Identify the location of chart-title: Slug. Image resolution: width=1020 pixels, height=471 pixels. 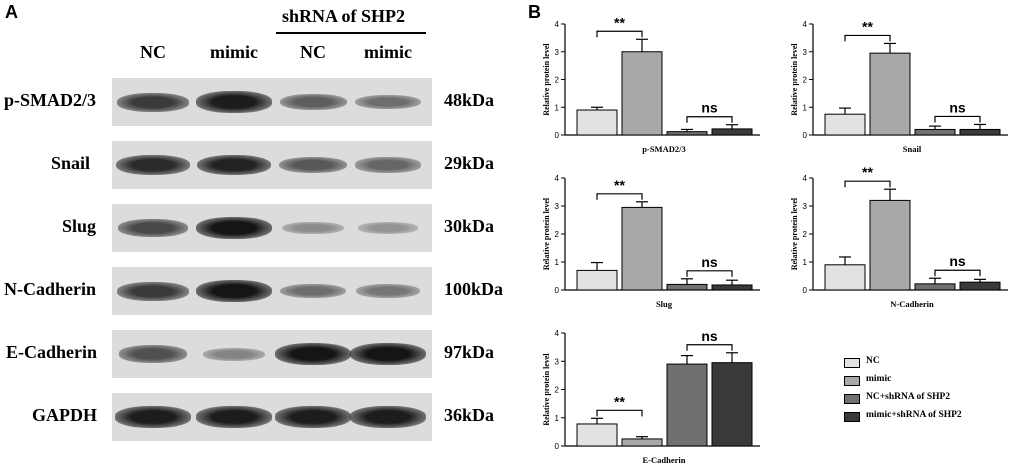
(664, 304).